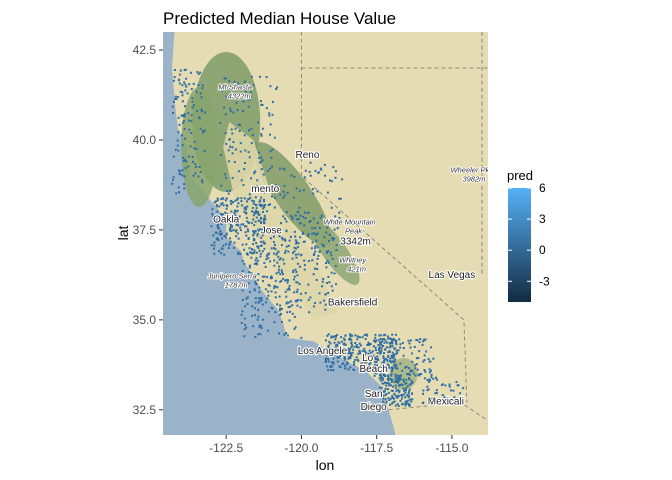 Image resolution: width=672 pixels, height=480 pixels. I want to click on x-tick-label: -120.0, so click(301, 448).